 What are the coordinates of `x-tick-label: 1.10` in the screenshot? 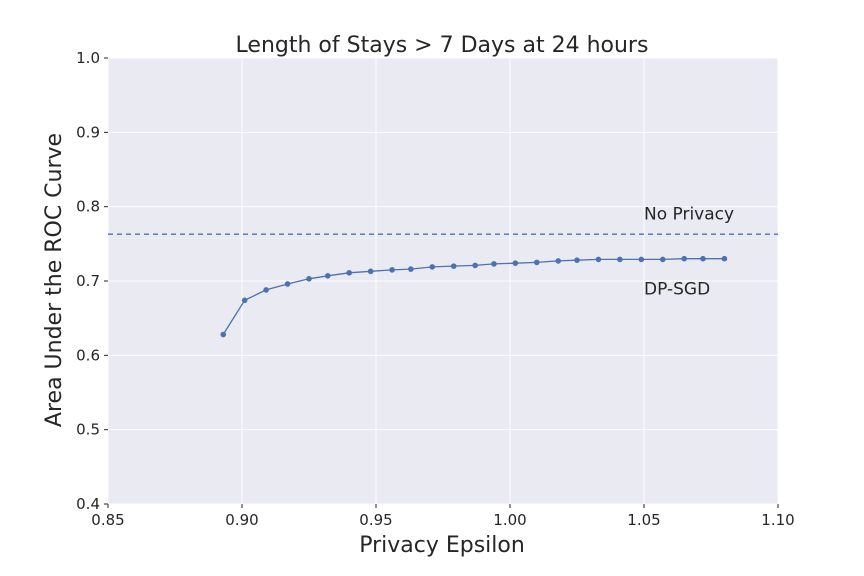 It's located at (777, 520).